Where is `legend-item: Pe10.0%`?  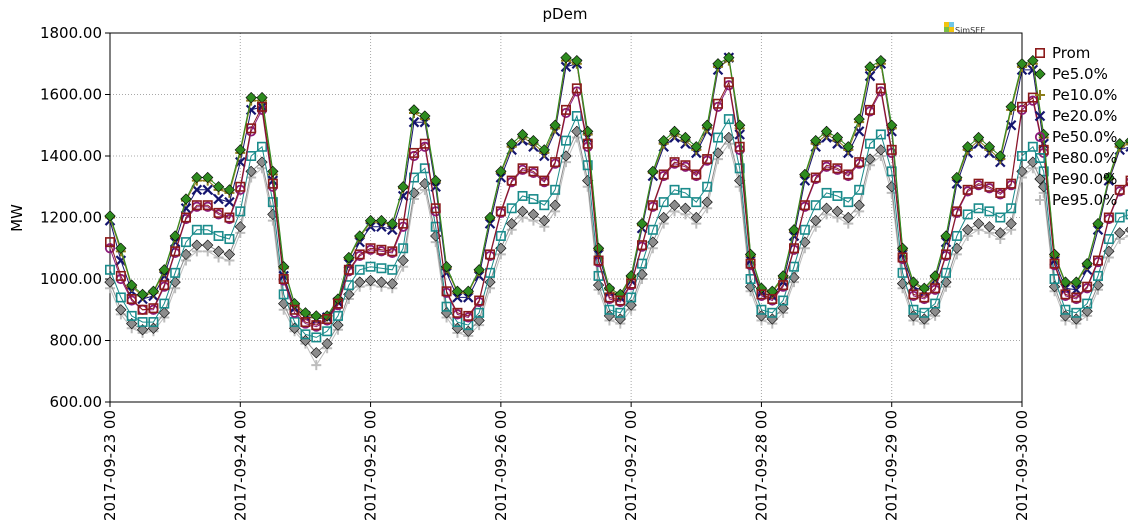 legend-item: Pe10.0% is located at coordinates (1076, 95).